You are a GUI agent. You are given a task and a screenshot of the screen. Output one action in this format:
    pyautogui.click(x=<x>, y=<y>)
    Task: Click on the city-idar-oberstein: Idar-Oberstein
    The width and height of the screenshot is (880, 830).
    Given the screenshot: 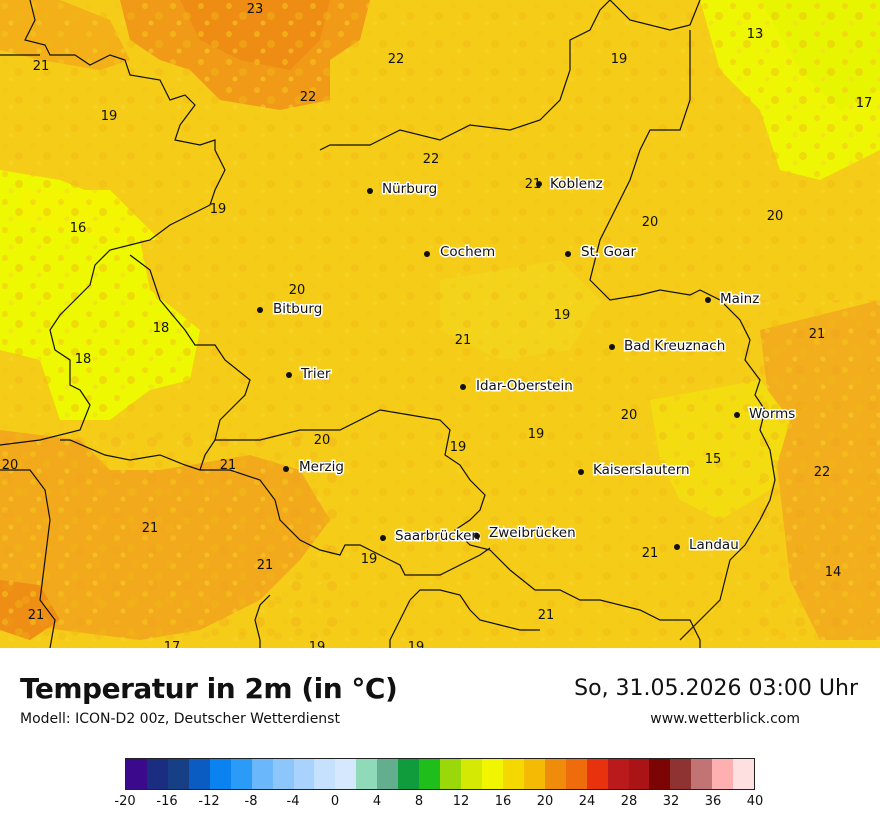 What is the action you would take?
    pyautogui.click(x=517, y=386)
    